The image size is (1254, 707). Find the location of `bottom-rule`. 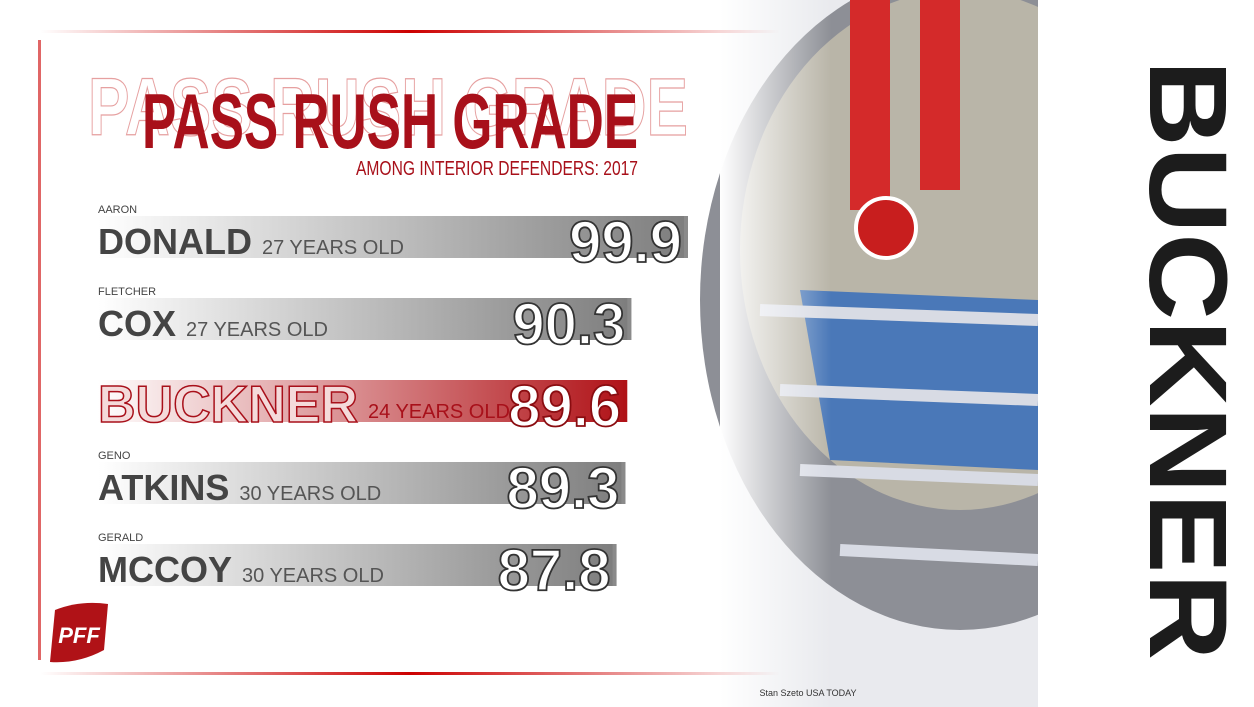

bottom-rule is located at coordinates (410, 673).